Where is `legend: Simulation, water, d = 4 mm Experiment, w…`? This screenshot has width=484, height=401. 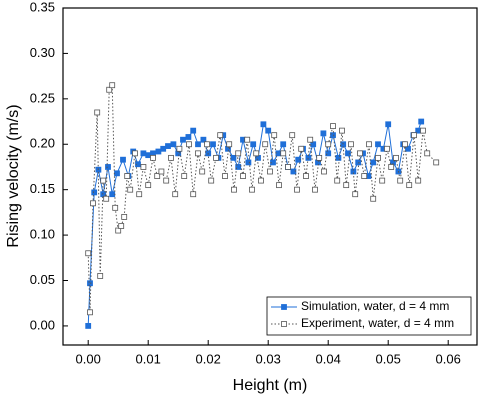 legend: Simulation, water, d = 4 mm Experiment, w… is located at coordinates (369, 316).